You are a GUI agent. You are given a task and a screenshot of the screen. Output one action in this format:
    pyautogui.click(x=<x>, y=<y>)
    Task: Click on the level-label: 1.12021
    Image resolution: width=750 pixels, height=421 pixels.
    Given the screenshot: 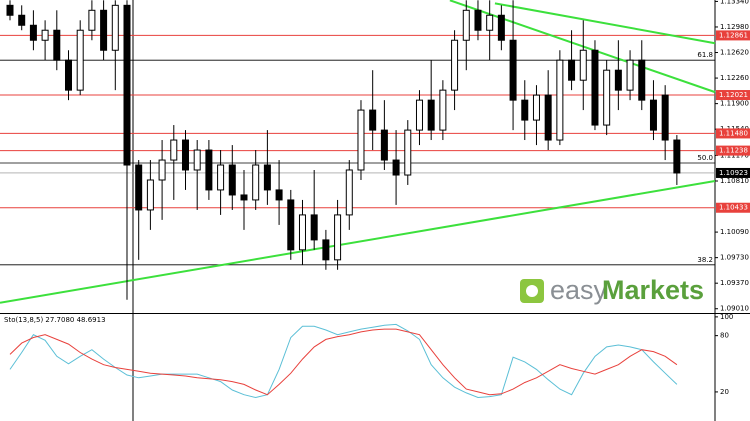 What is the action you would take?
    pyautogui.click(x=733, y=95)
    